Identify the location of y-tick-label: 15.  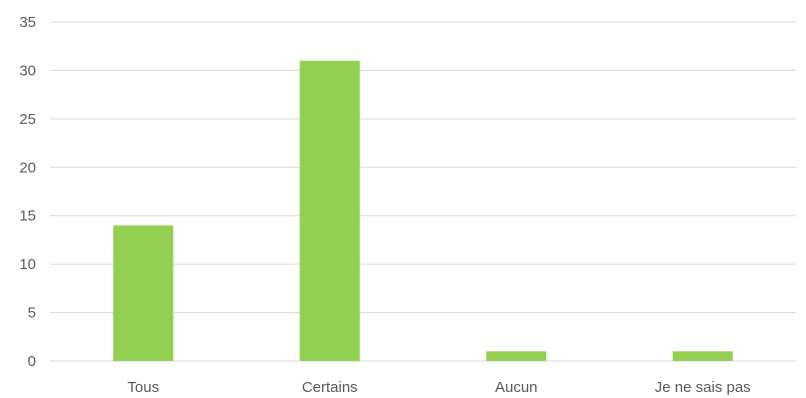
(27, 216).